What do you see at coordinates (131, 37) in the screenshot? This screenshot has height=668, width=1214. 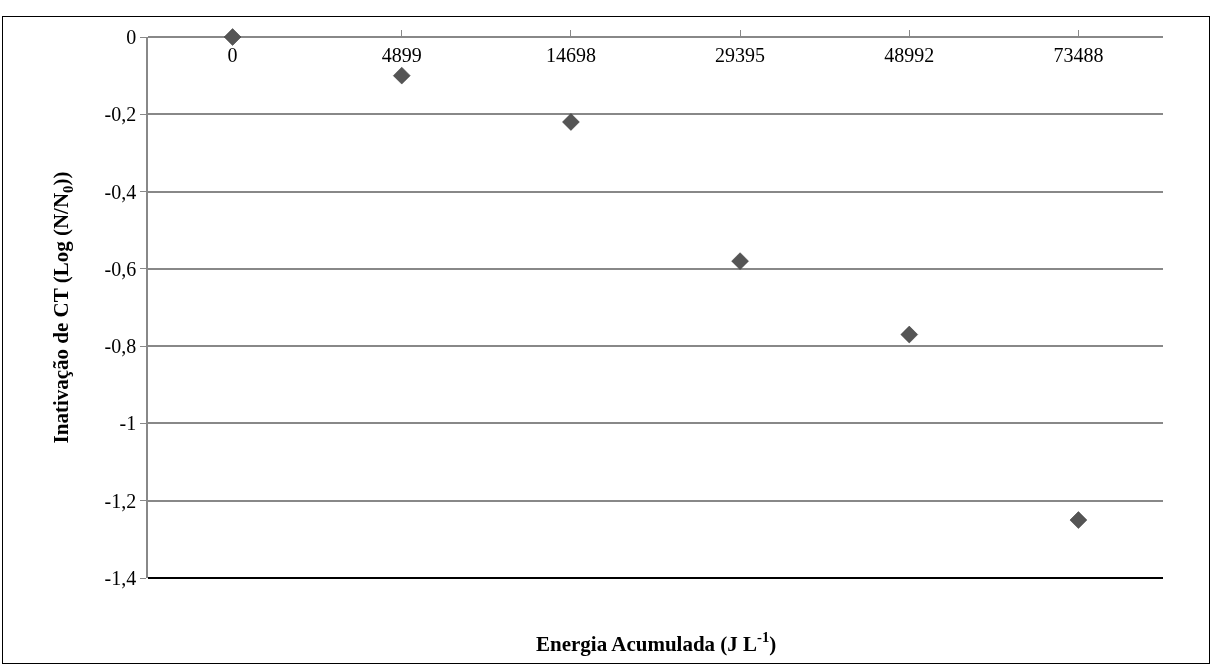 I see `y-tick-label: 0` at bounding box center [131, 37].